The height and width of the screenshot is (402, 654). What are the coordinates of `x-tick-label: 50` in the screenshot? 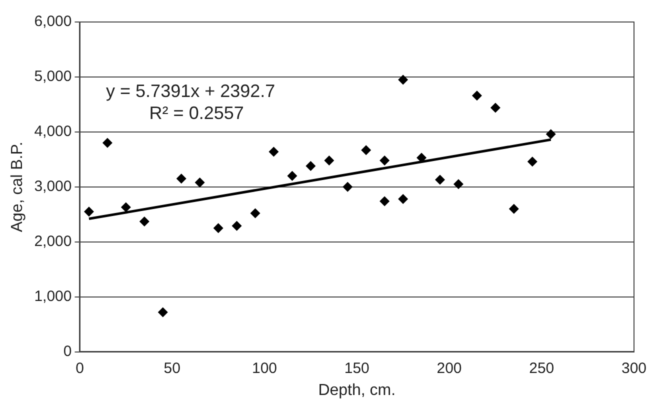 It's located at (172, 368).